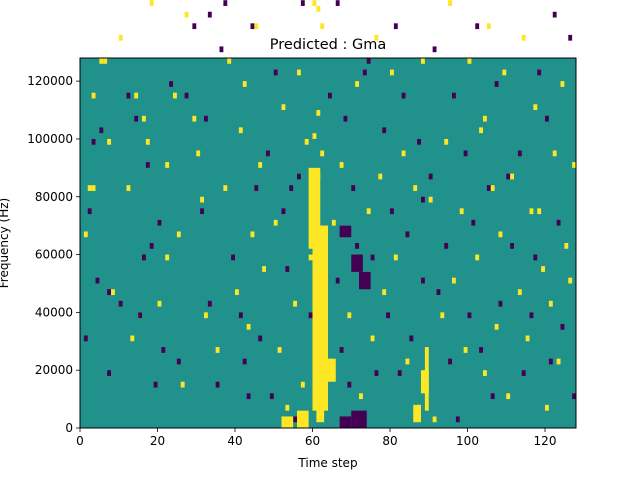  Describe the element at coordinates (389, 441) in the screenshot. I see `x-tick-label: 80` at that location.